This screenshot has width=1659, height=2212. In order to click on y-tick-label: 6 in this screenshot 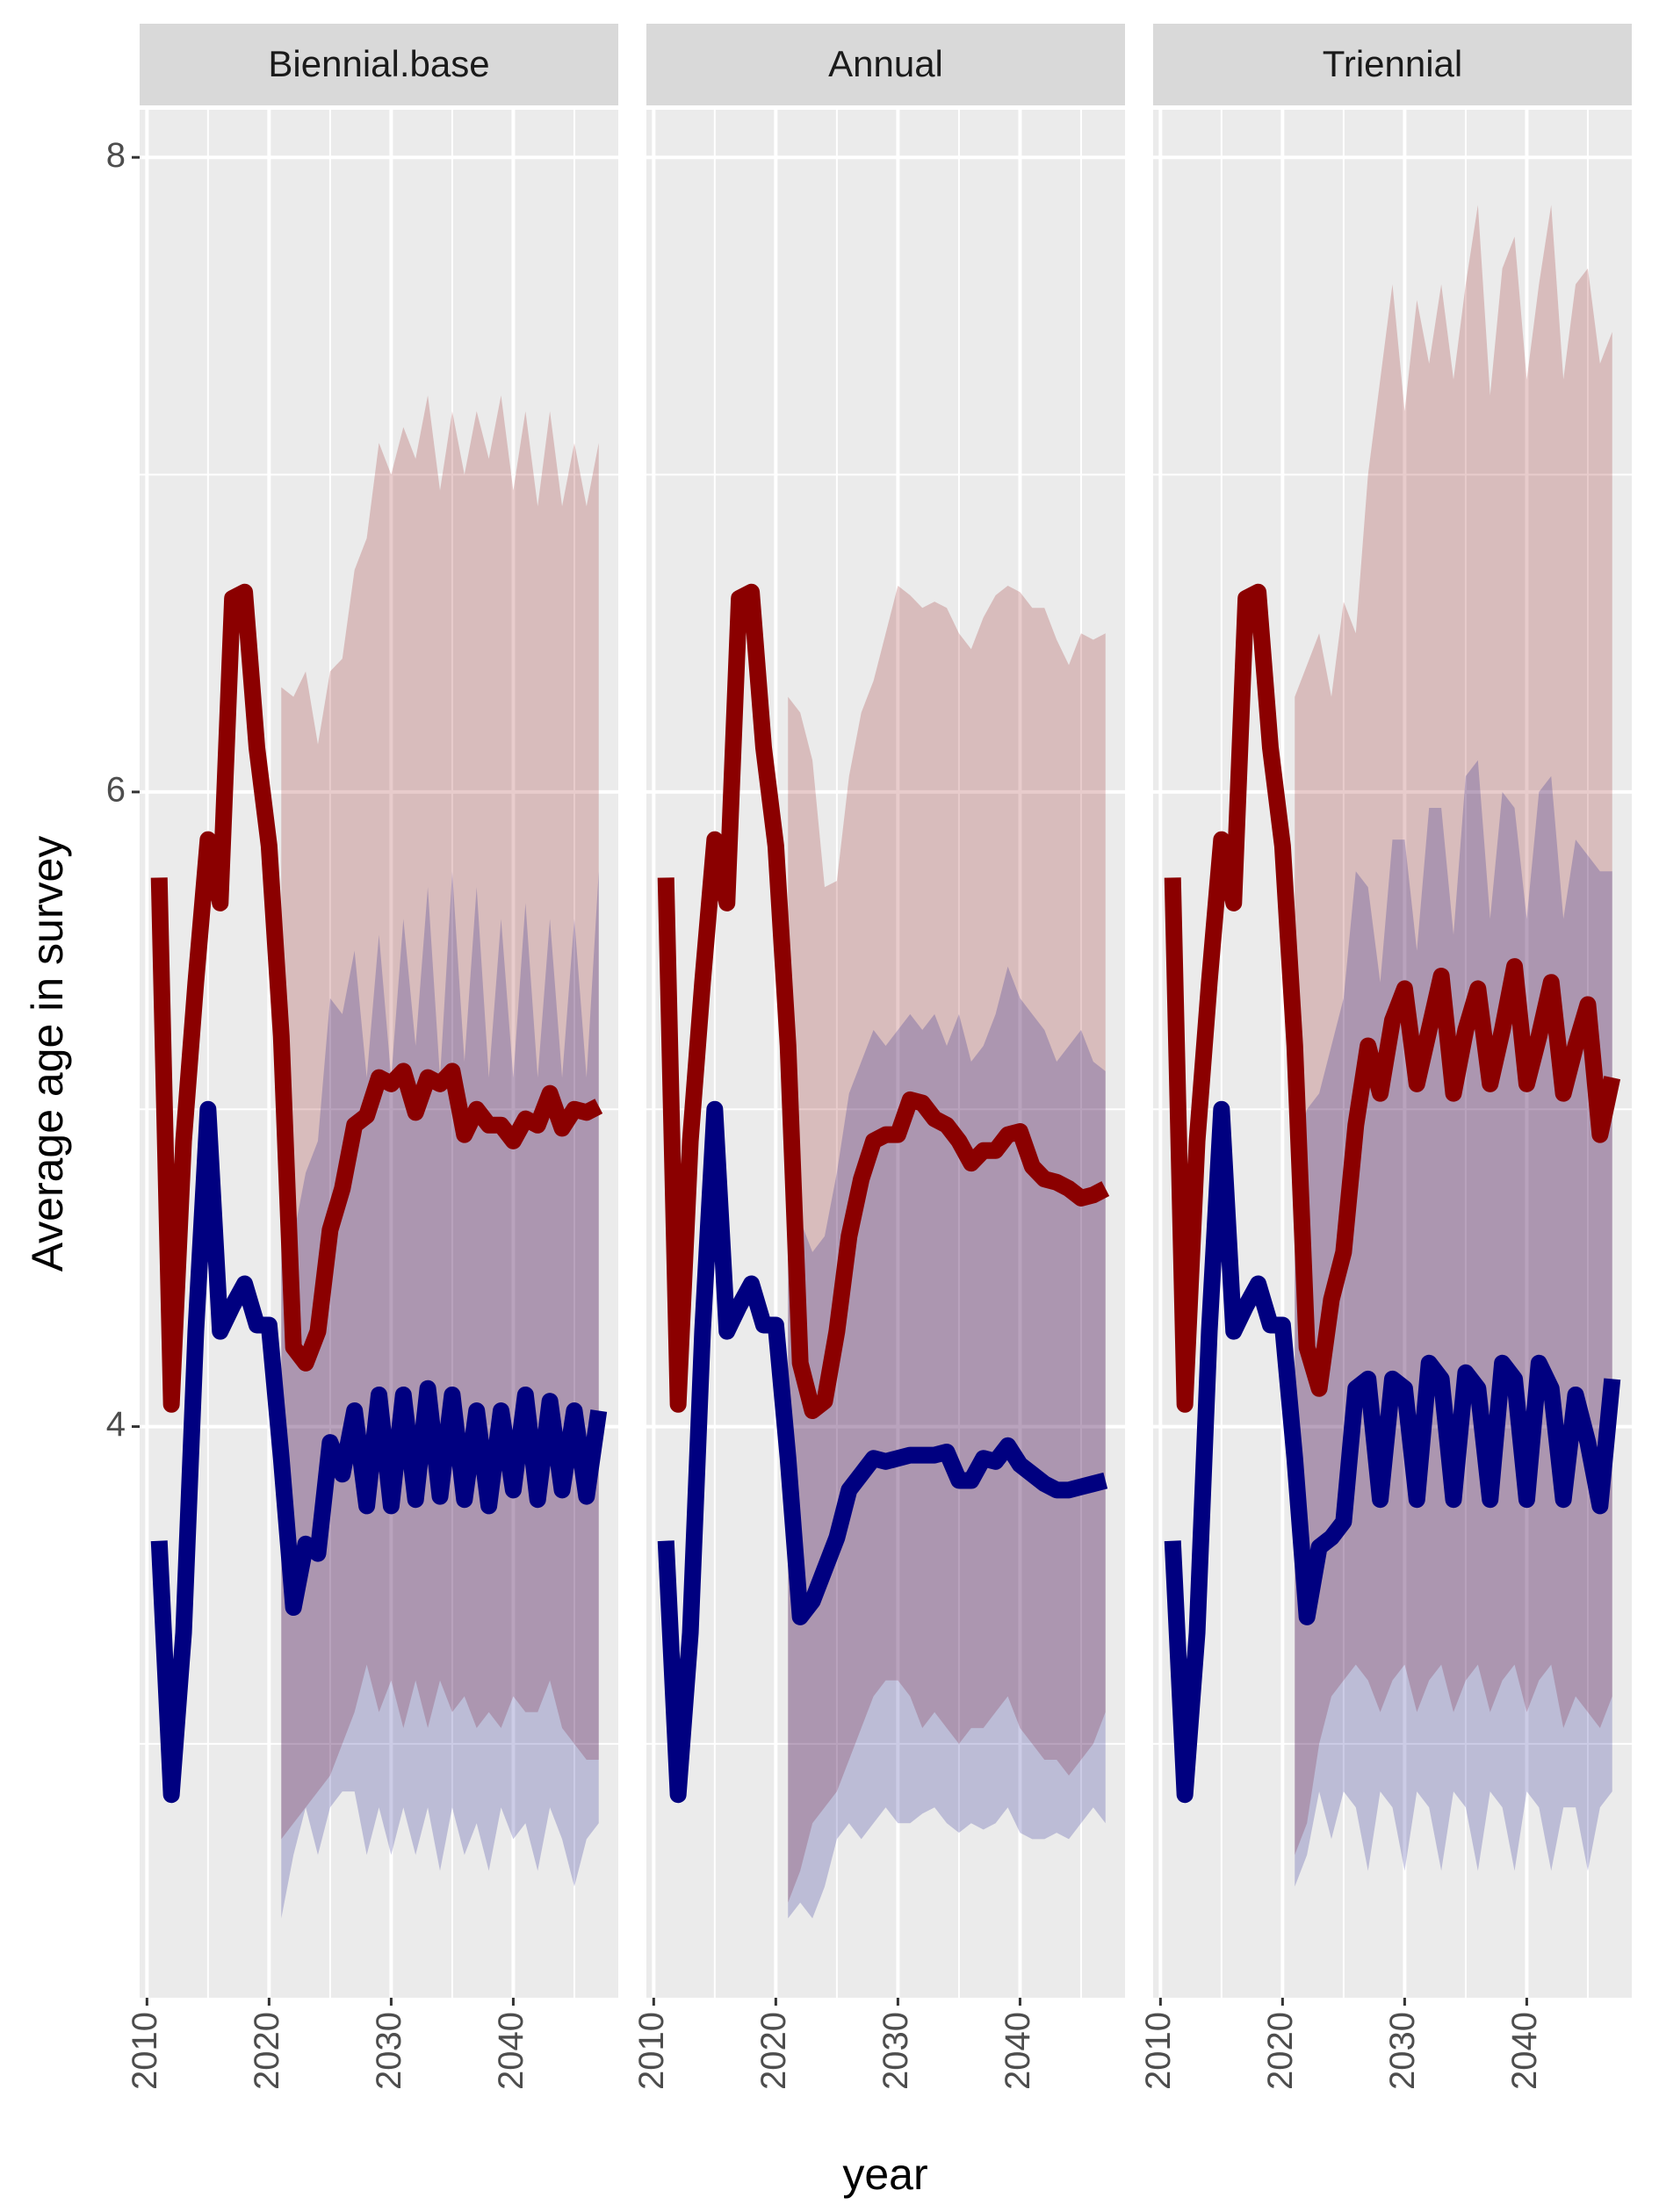, I will do `click(116, 789)`.